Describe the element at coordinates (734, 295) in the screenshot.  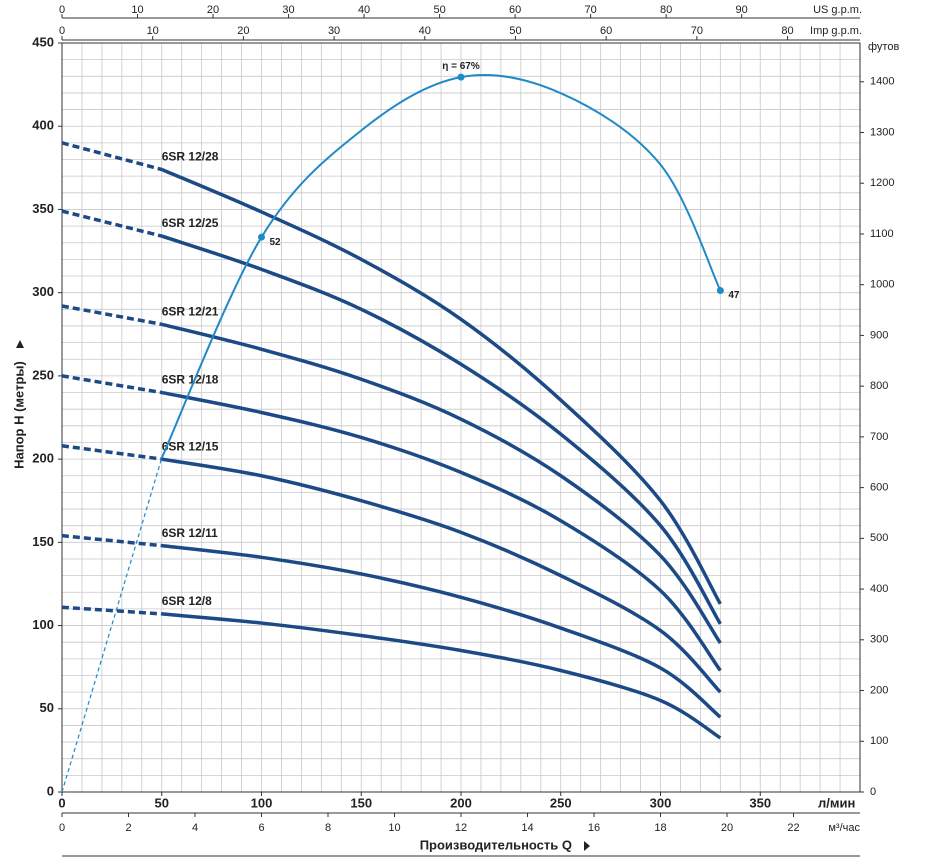
I see `efficiency-label: 47` at that location.